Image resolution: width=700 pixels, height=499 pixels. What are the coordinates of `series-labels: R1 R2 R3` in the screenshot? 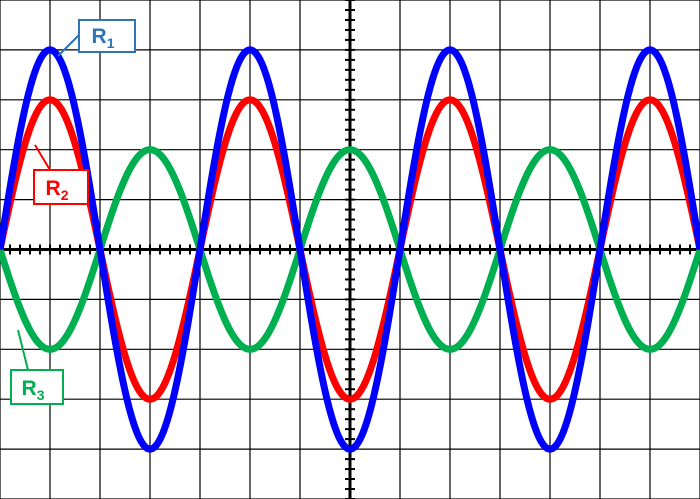 It's located at (73, 212).